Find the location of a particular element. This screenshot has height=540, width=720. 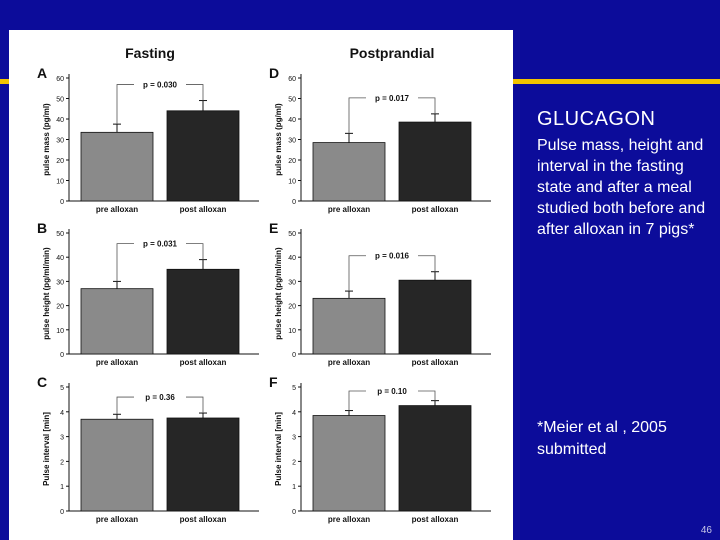

significance-label-bg-b is located at coordinates (160, 243).